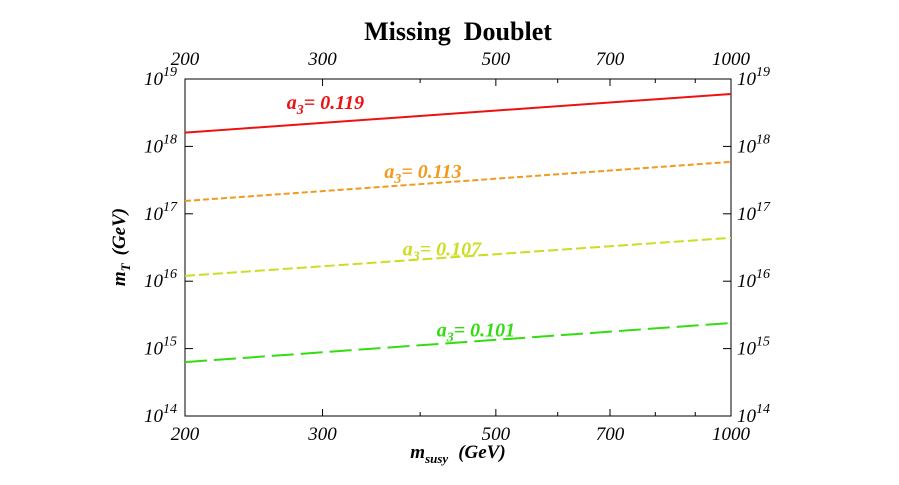  I want to click on y-axis-label: mT (GeV), so click(121, 247).